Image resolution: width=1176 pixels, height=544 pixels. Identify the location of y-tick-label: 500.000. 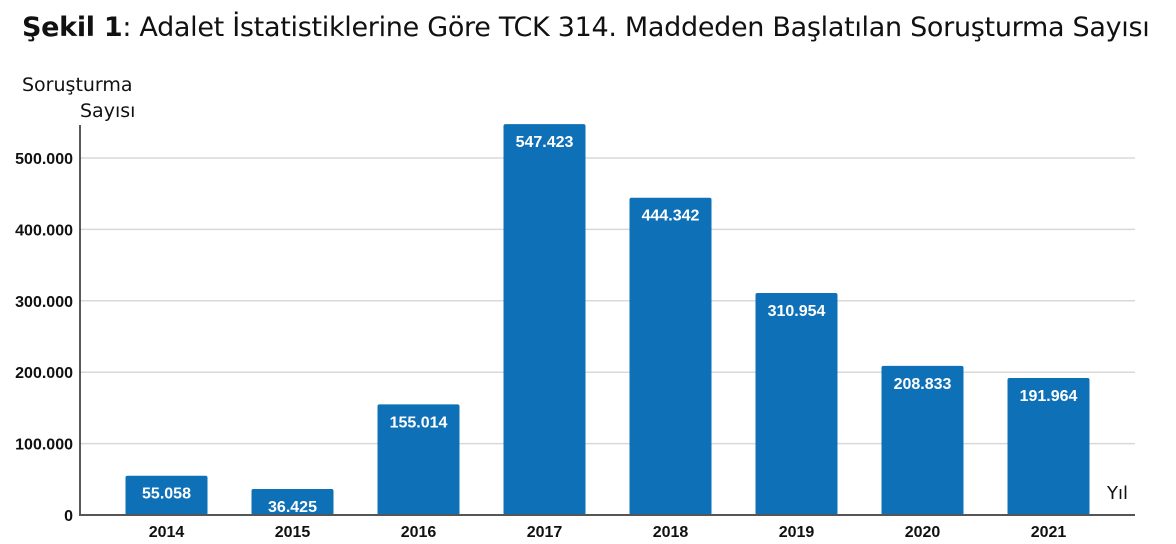
(44, 159).